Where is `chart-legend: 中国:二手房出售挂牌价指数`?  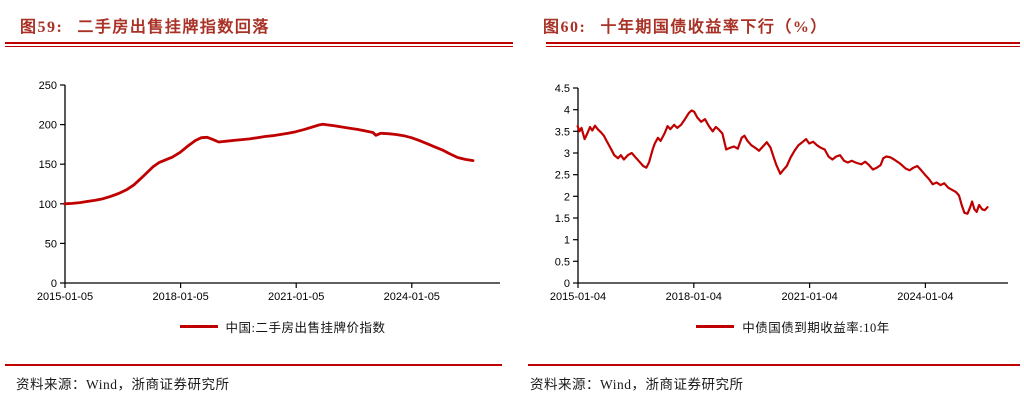 chart-legend: 中国:二手房出售挂牌价指数 is located at coordinates (282, 326).